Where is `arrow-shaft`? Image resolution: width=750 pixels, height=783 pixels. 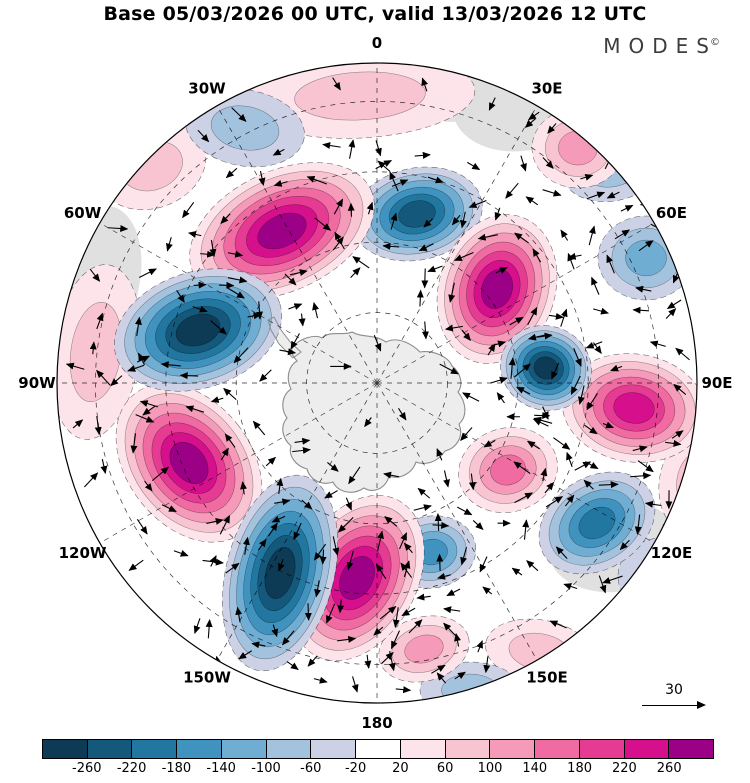 arrow-shaft is located at coordinates (669, 705).